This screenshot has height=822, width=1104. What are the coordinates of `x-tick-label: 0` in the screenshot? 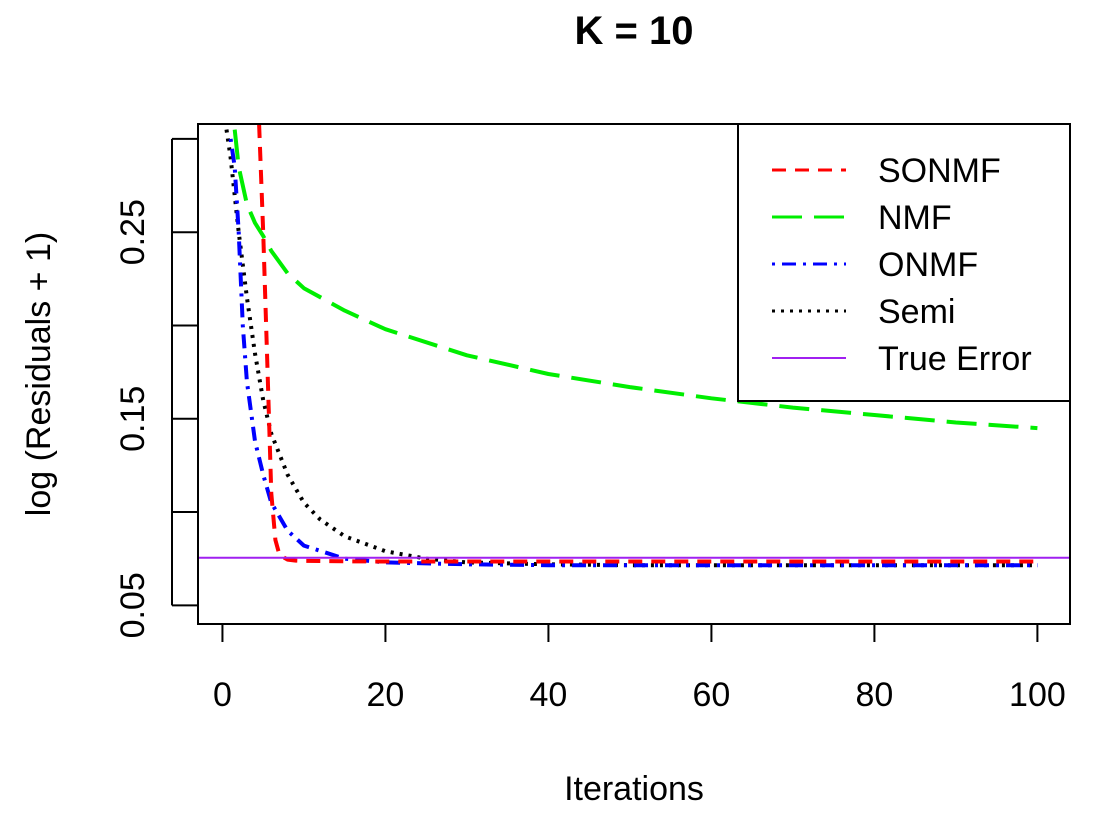 It's located at (222, 695).